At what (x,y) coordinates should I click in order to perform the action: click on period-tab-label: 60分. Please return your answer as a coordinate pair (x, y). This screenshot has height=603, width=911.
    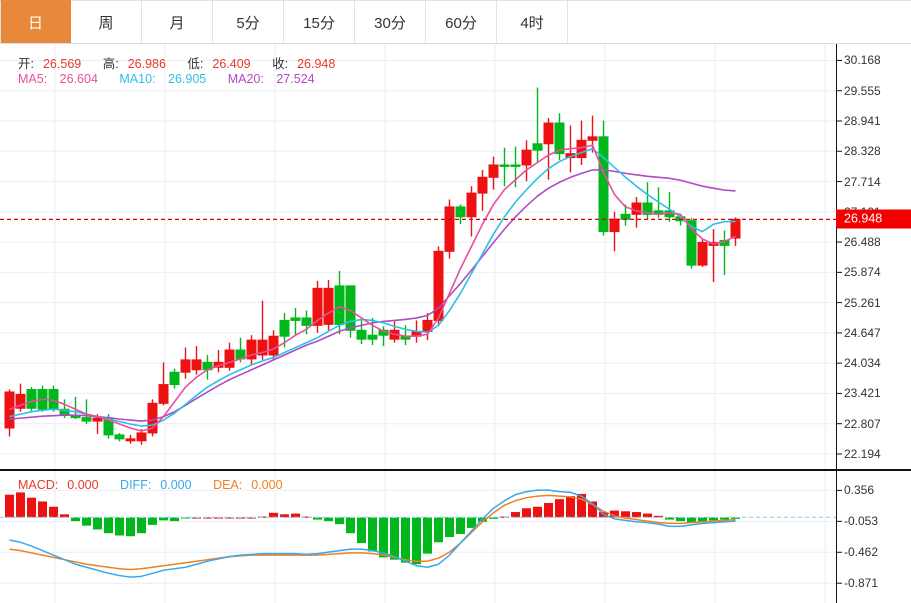
    Looking at the image, I should click on (461, 23).